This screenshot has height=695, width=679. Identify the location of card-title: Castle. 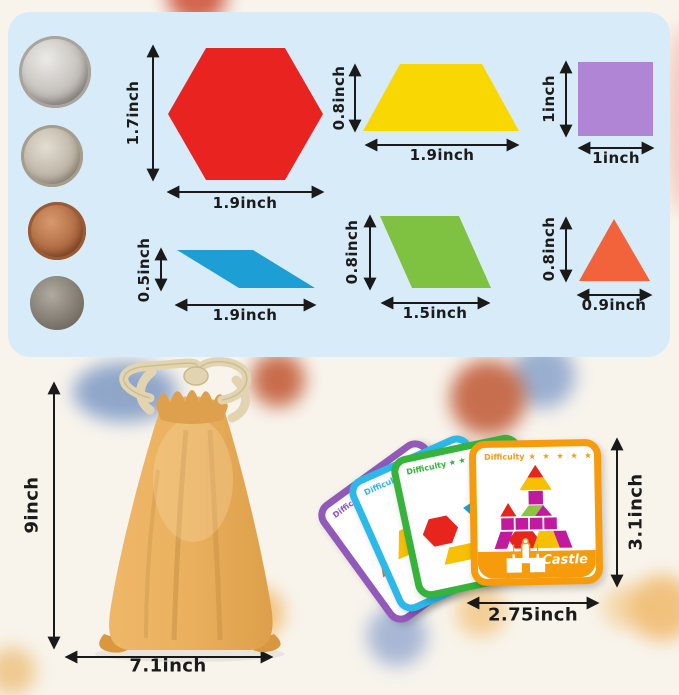
(565, 560).